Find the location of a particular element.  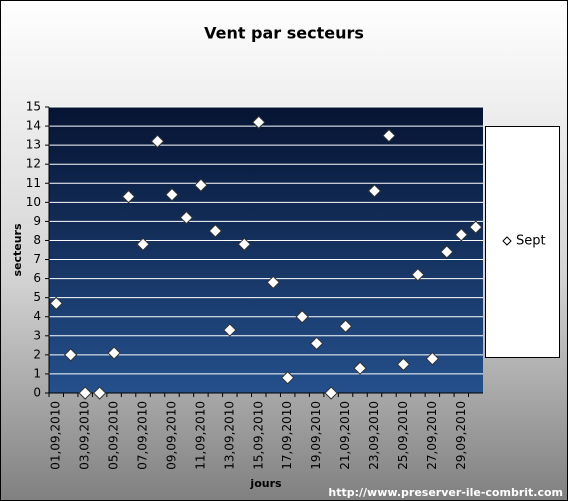

x-tick-label: 17,09,2010 is located at coordinates (287, 435).